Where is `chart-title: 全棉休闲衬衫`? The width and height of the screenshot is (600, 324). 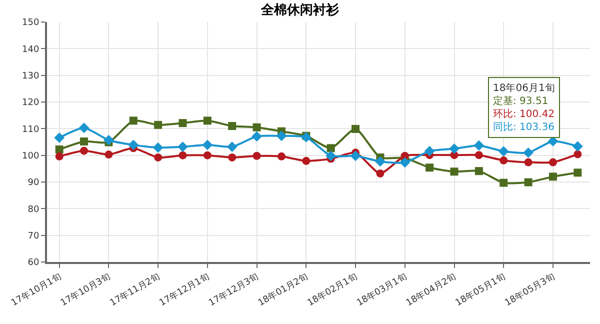
chart-title: 全棉休闲衬衫 is located at coordinates (300, 10).